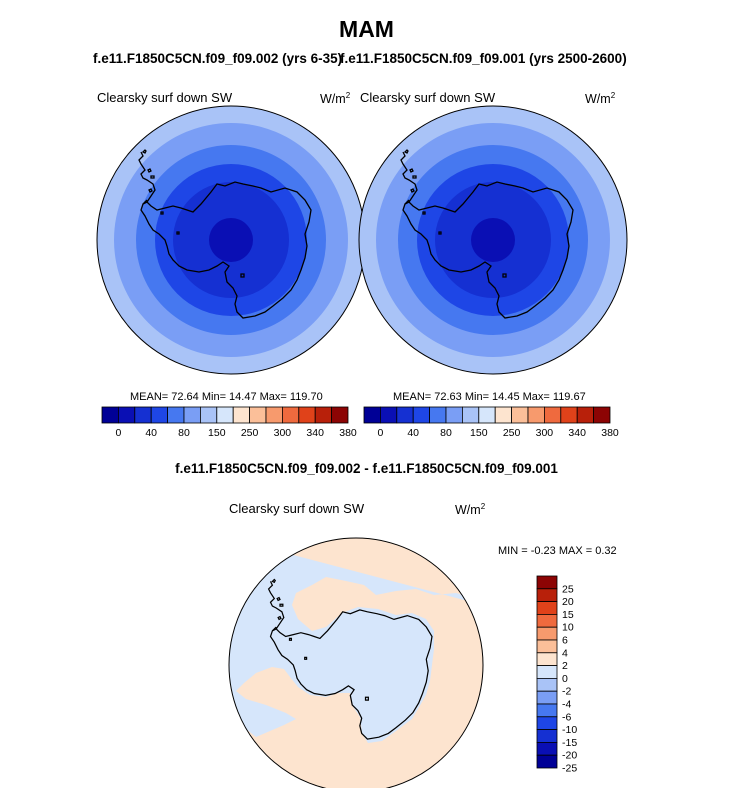 This screenshot has width=733, height=788. Describe the element at coordinates (565, 653) in the screenshot. I see `difference-colorbar-tick-label: 4` at that location.